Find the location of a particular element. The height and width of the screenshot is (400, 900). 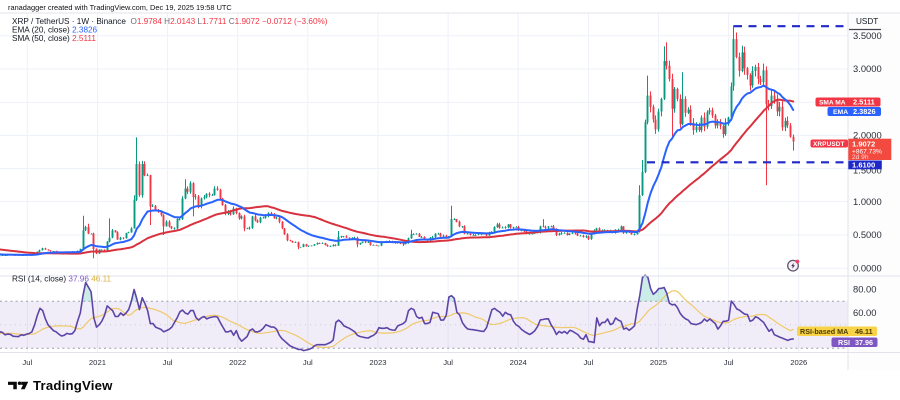

svg-text: 46.11 is located at coordinates (864, 331).